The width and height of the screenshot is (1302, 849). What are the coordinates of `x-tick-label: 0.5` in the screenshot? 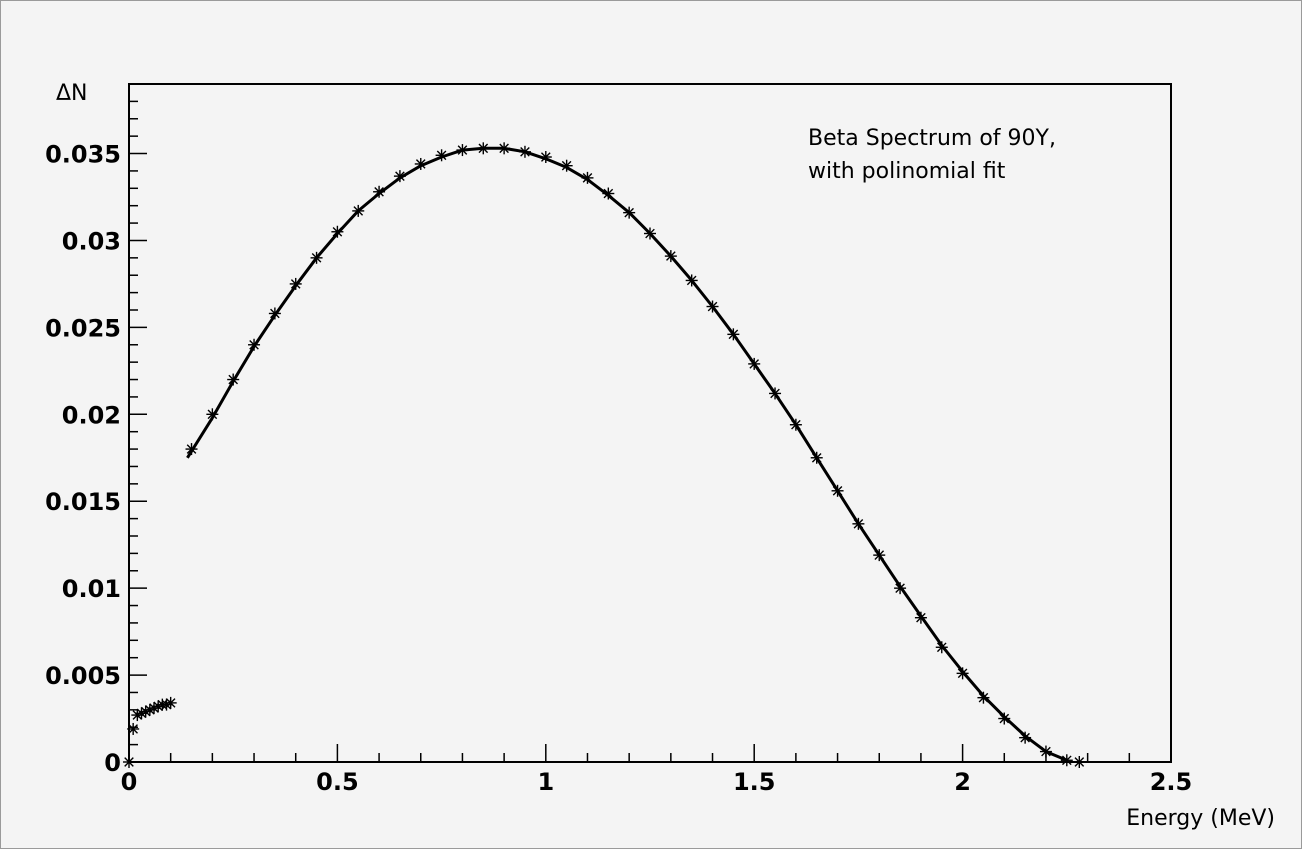 It's located at (337, 782).